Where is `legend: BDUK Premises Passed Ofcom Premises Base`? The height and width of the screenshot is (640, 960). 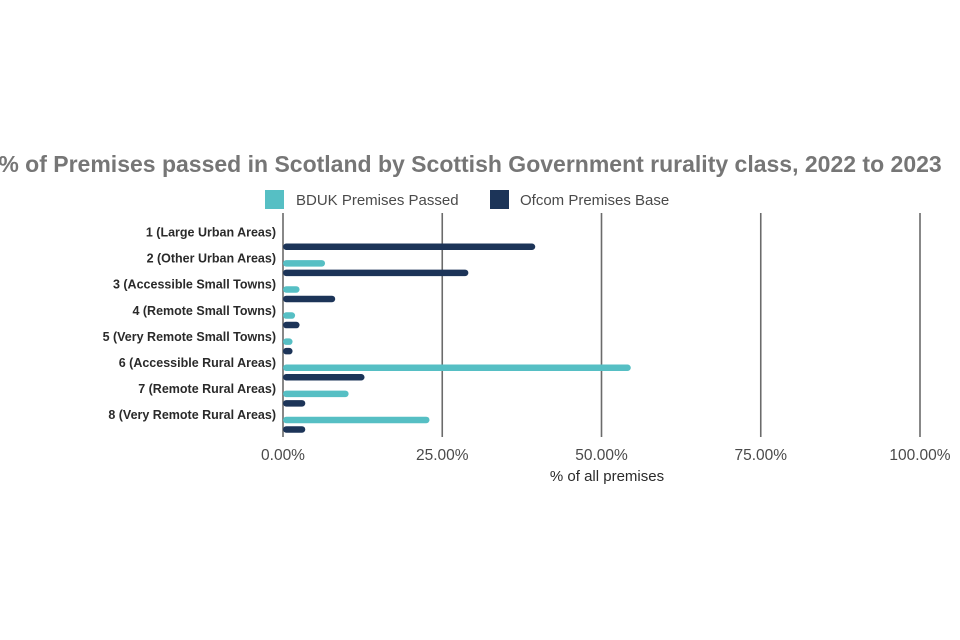 legend: BDUK Premises Passed Ofcom Premises Base is located at coordinates (467, 199).